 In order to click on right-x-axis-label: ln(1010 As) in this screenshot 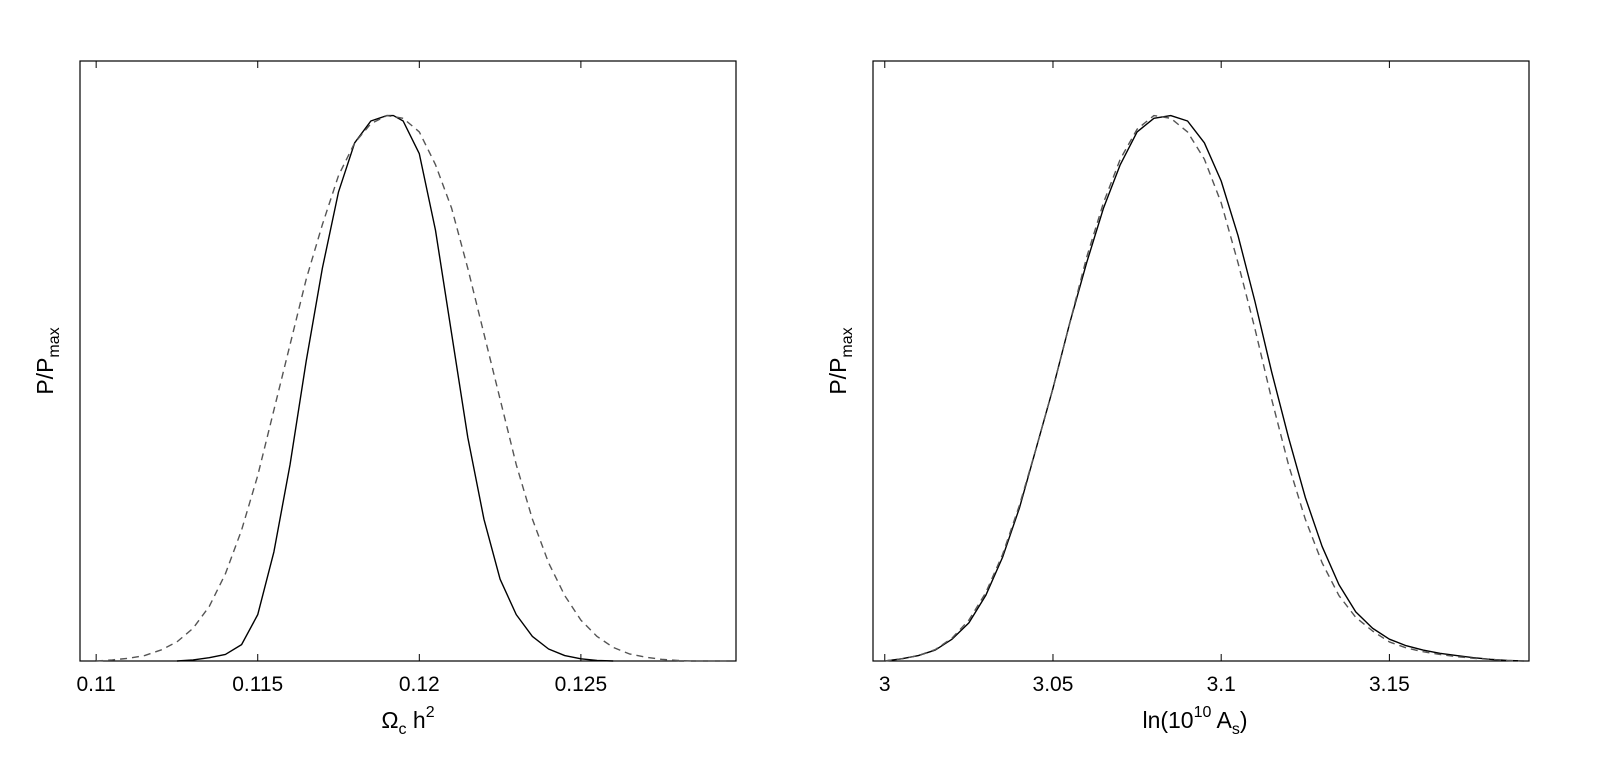, I will do `click(1194, 721)`.